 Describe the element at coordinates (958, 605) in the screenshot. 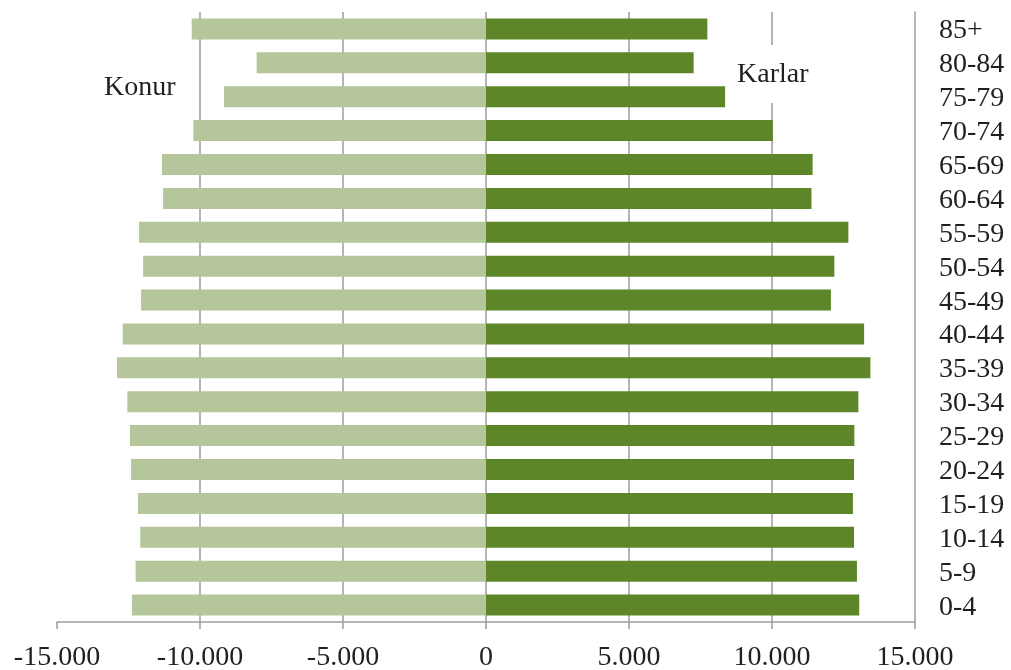

I see `y-tick-label: 0-4` at that location.